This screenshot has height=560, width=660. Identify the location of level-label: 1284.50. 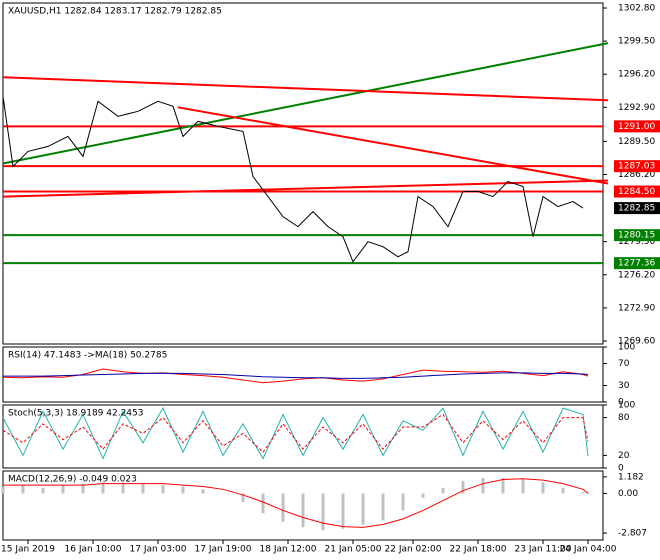
(636, 192).